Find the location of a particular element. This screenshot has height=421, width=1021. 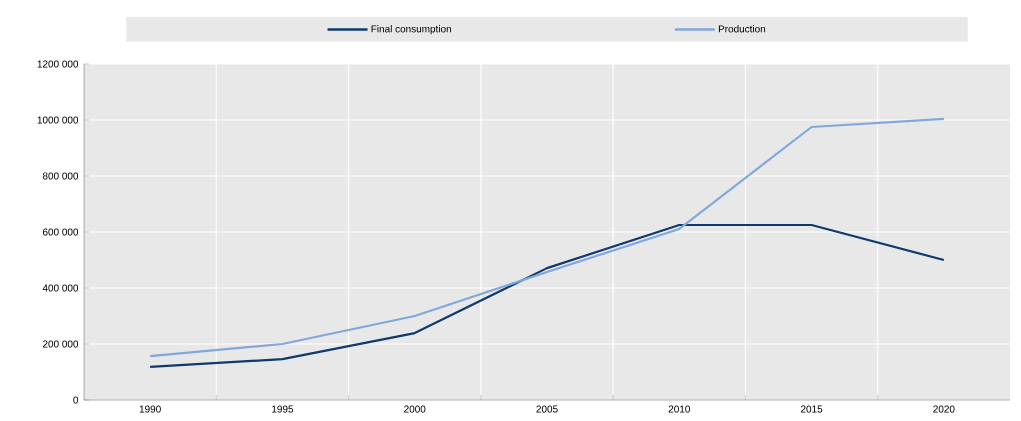

x-tick-label: 2015 is located at coordinates (812, 409).